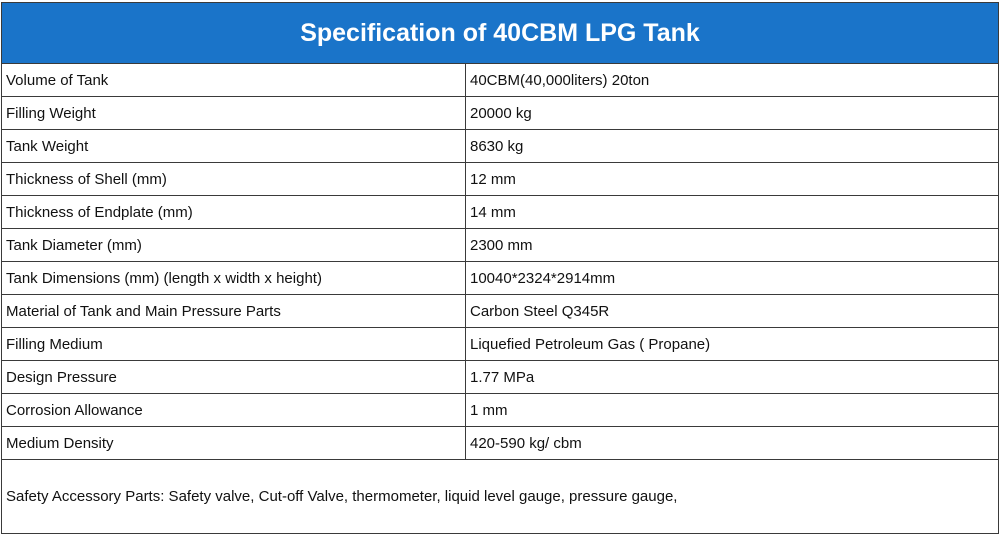 The height and width of the screenshot is (538, 999). What do you see at coordinates (731, 443) in the screenshot?
I see `row-value: 420-590 kg/ cbm` at bounding box center [731, 443].